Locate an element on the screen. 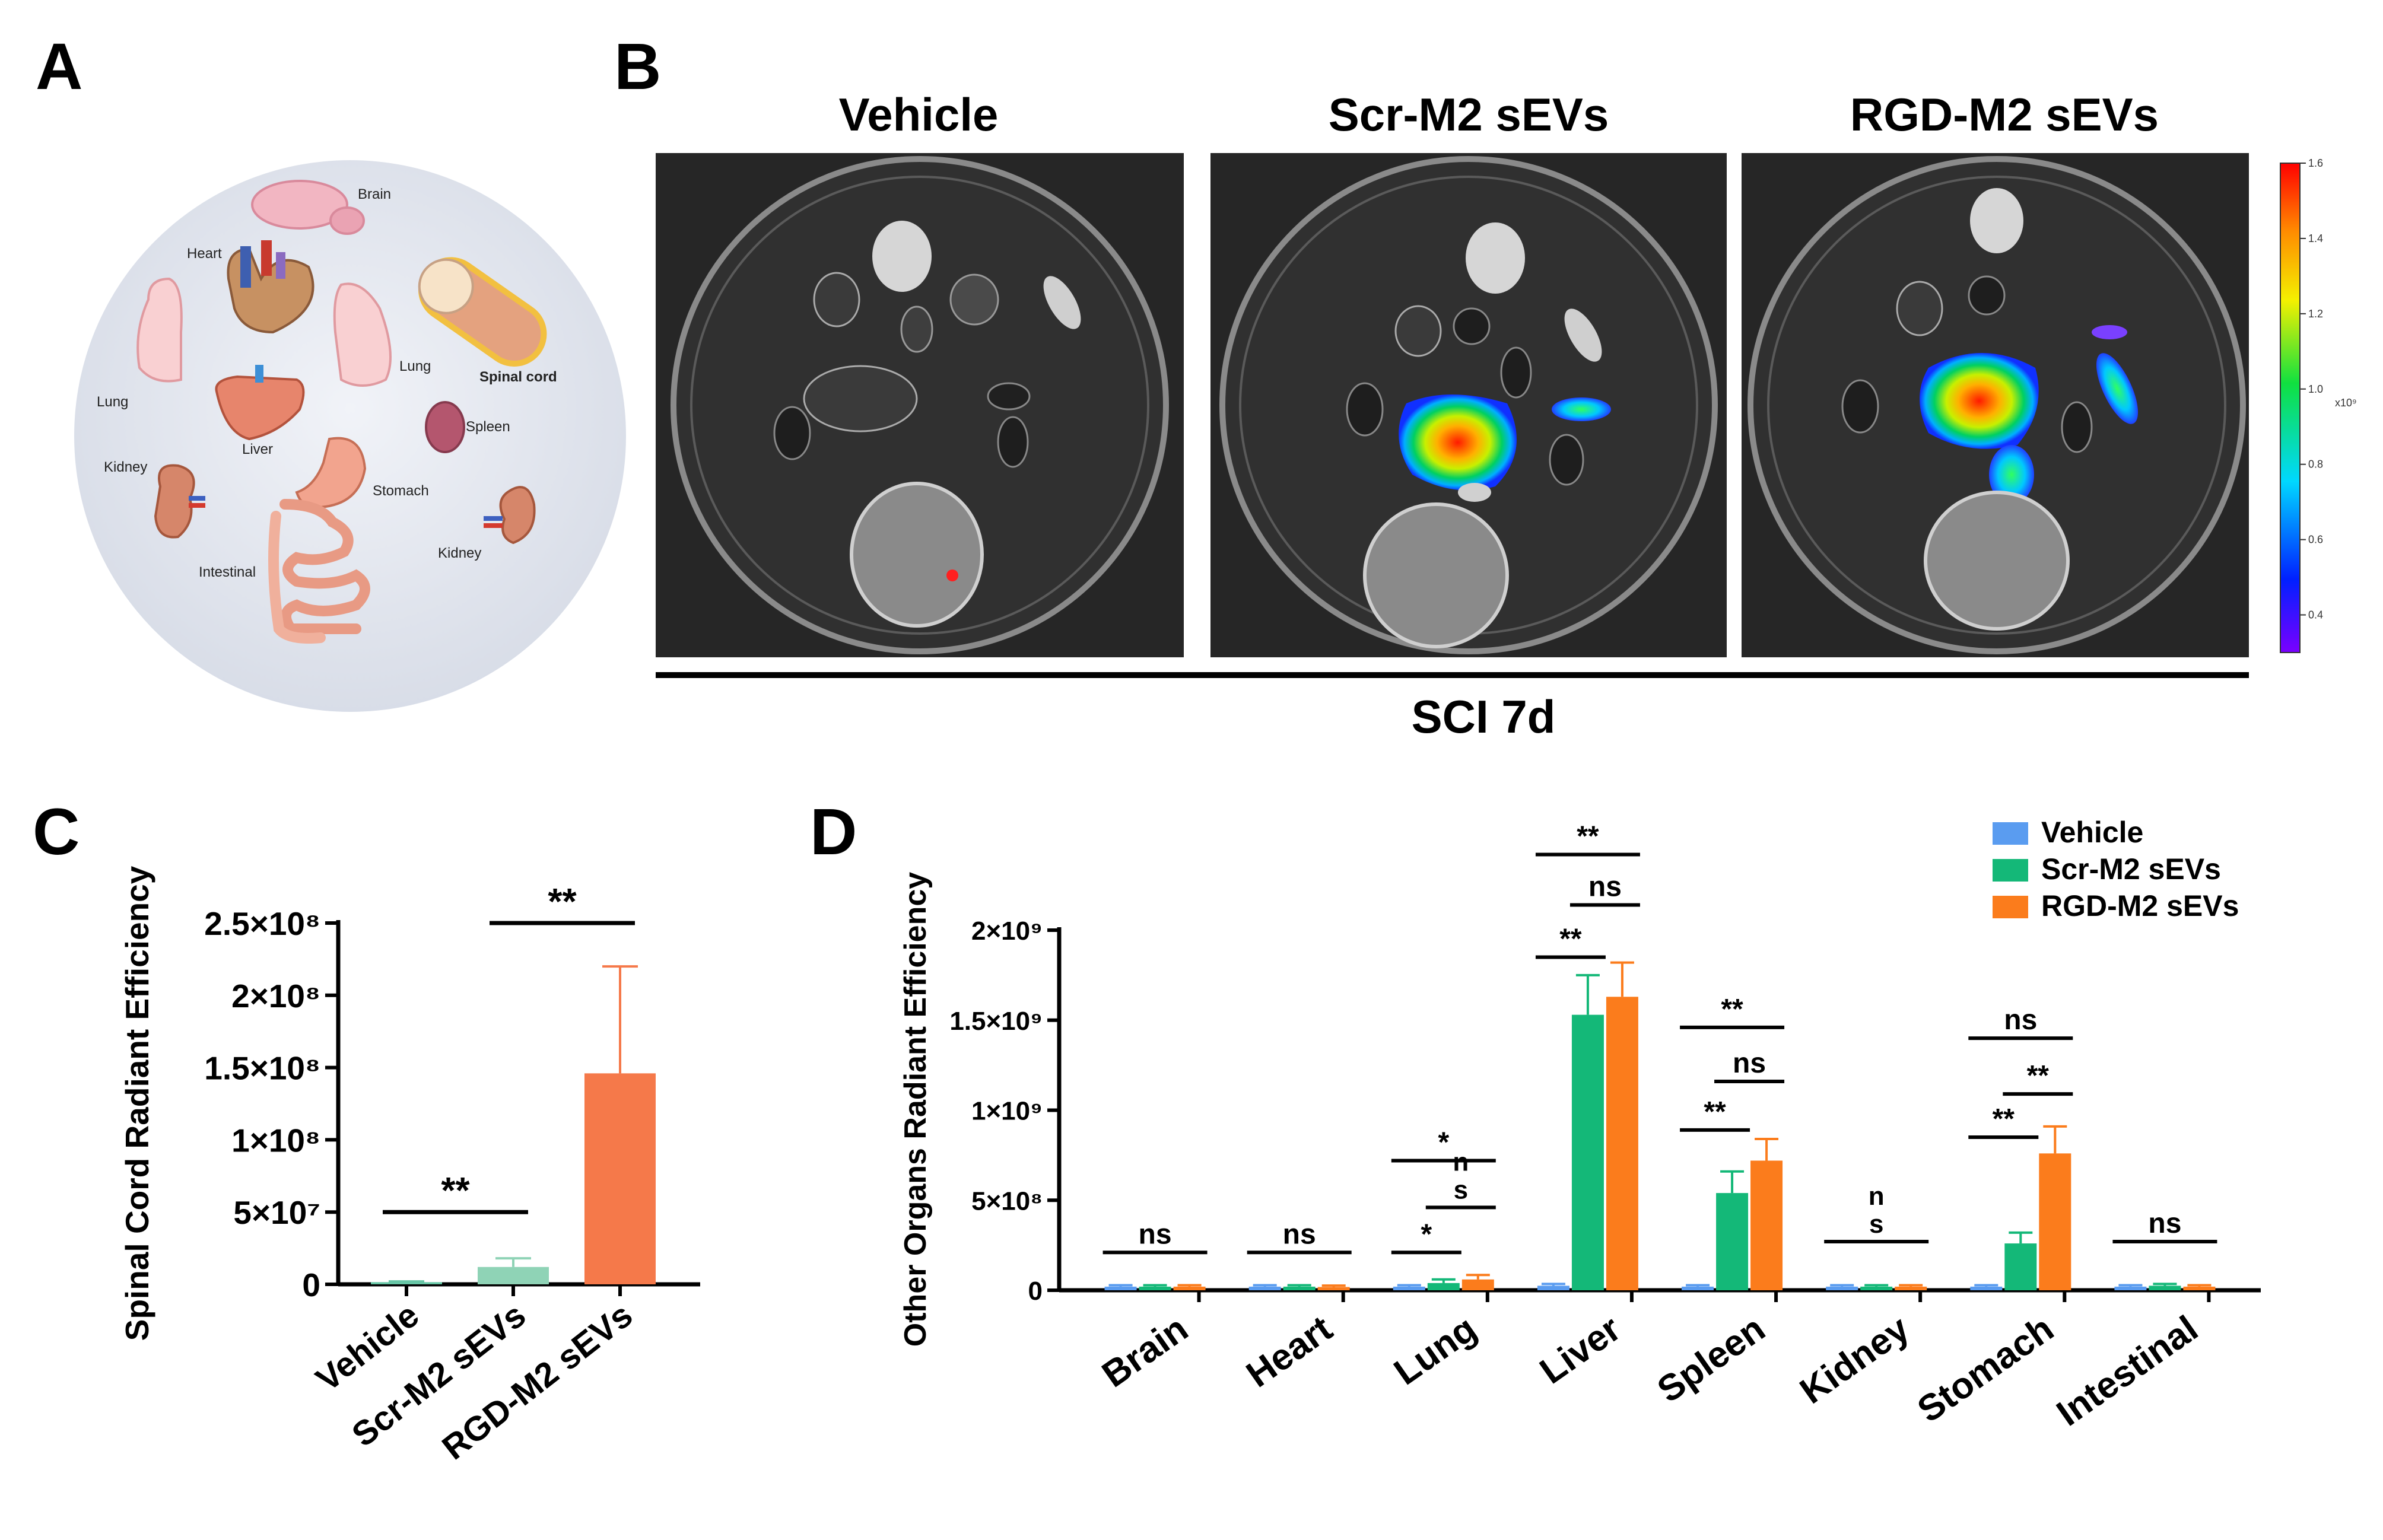  organ-label-brain: Brain is located at coordinates (374, 194).